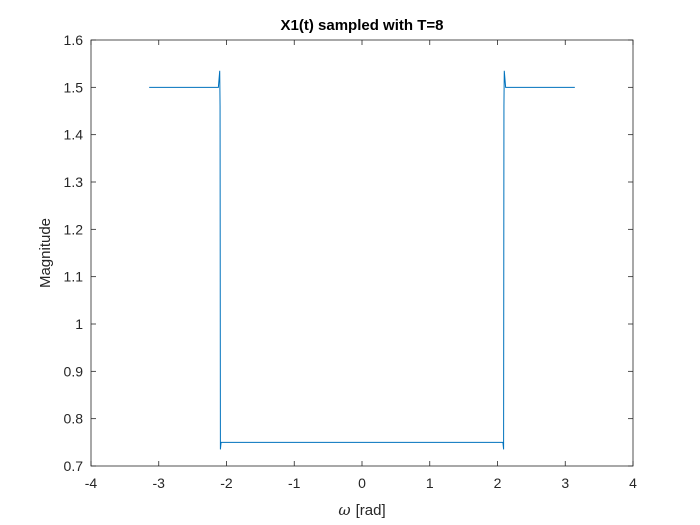 This screenshot has width=700, height=525. What do you see at coordinates (362, 25) in the screenshot?
I see `chart-title: X1(t) sampled with T=8` at bounding box center [362, 25].